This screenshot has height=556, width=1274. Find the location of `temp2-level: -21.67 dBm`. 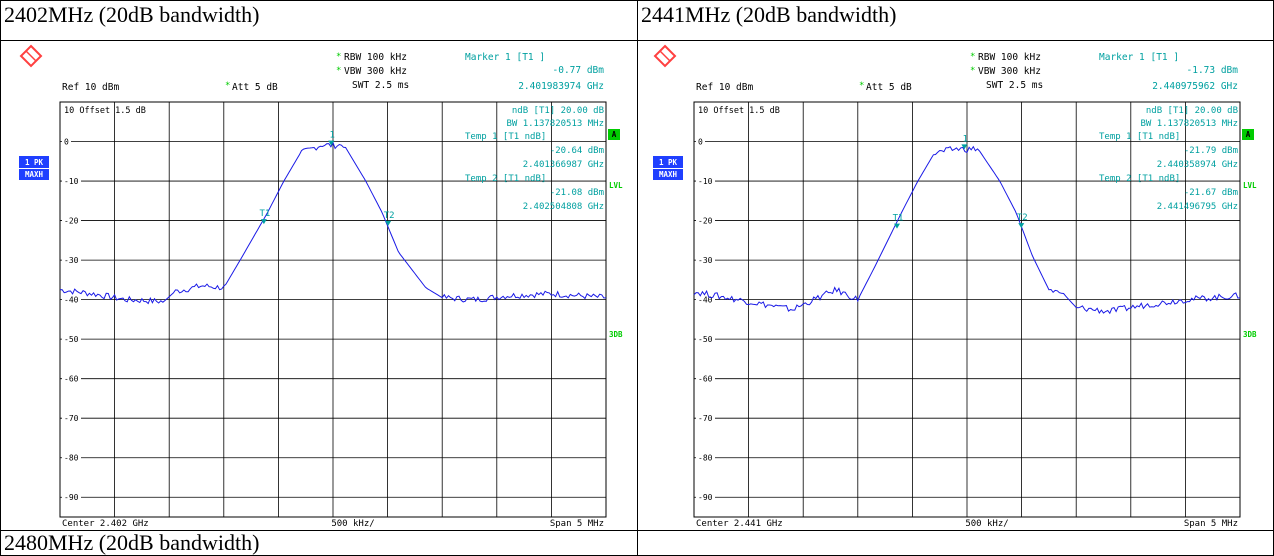

temp2-level: -21.67 dBm is located at coordinates (1211, 193).